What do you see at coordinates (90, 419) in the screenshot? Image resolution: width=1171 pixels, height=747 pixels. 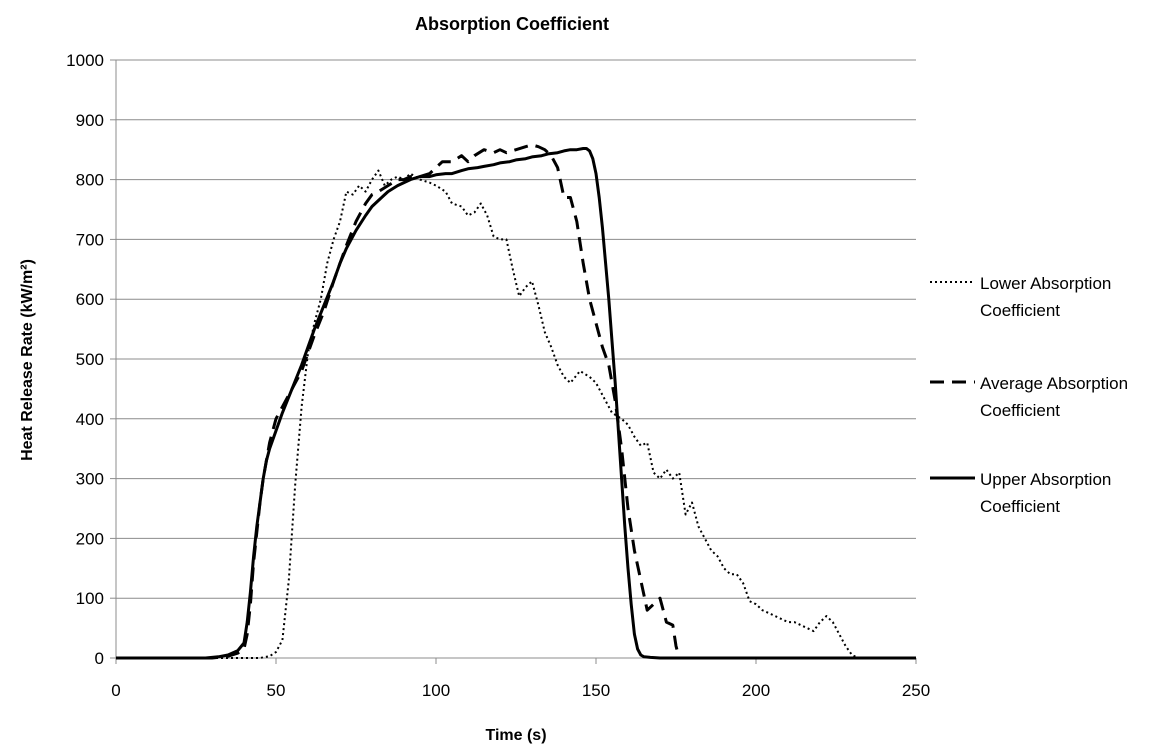 I see `y-tick-label: 400` at bounding box center [90, 419].